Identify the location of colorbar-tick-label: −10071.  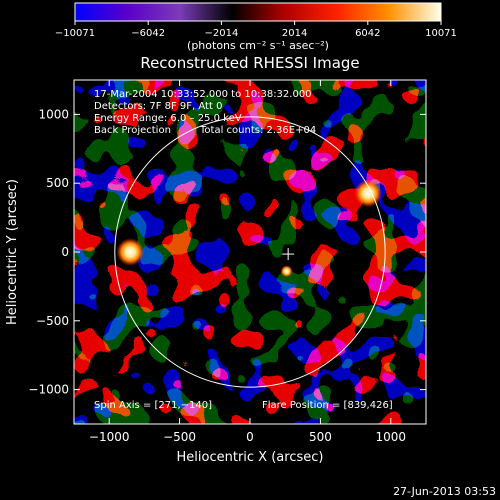
(75, 33).